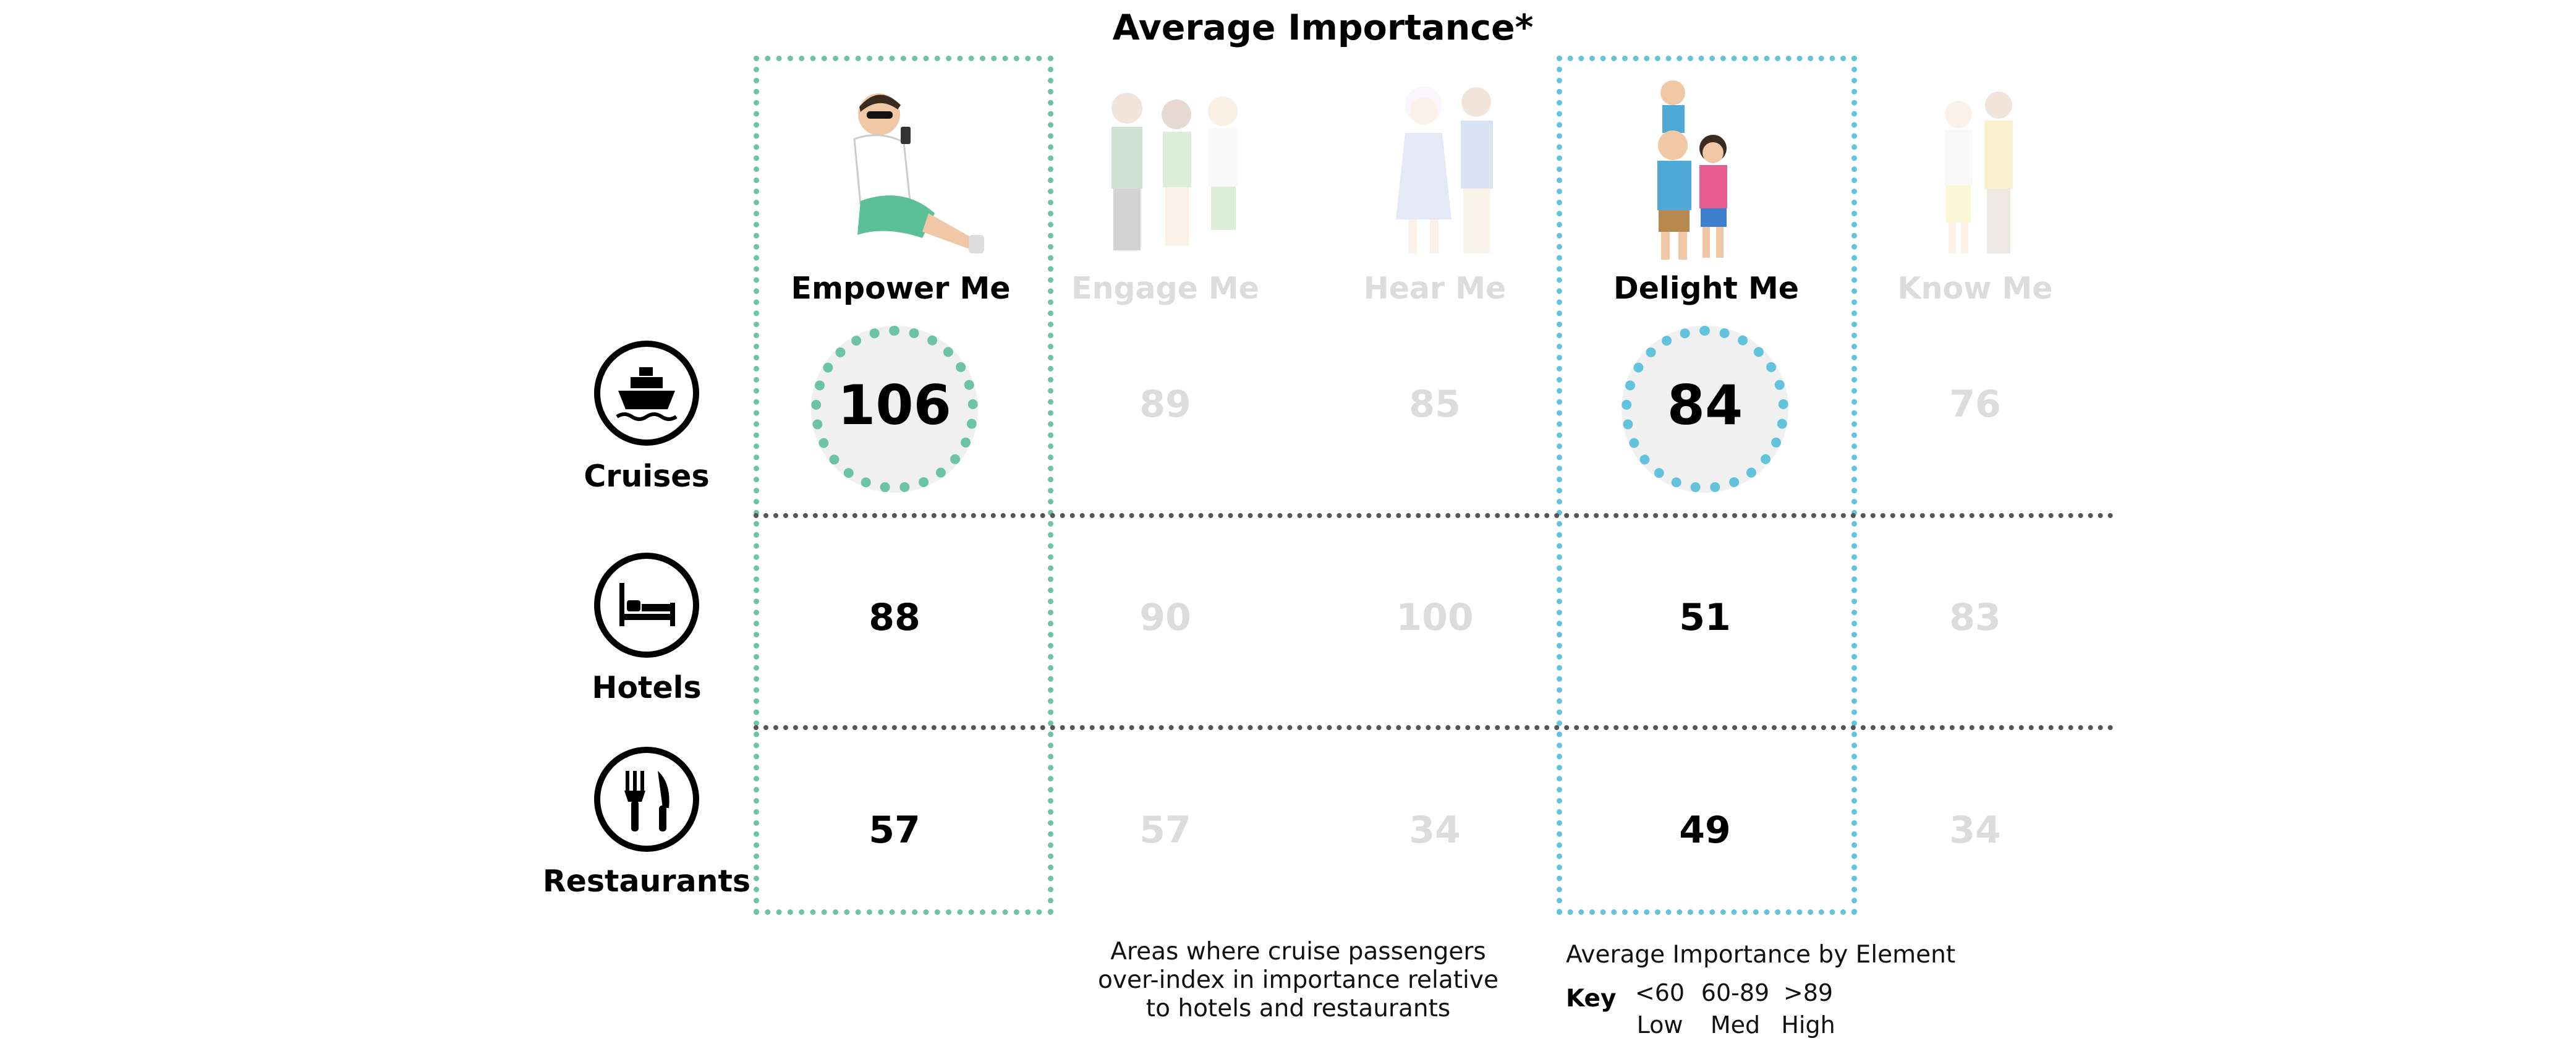 The height and width of the screenshot is (1054, 2576). I want to click on column-label-empower-me: Empower Me, so click(901, 288).